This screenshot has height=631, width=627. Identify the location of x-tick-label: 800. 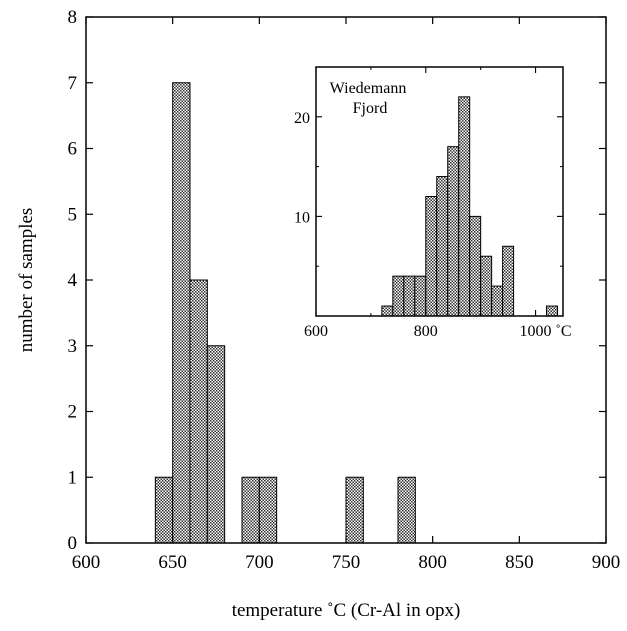
(432, 562).